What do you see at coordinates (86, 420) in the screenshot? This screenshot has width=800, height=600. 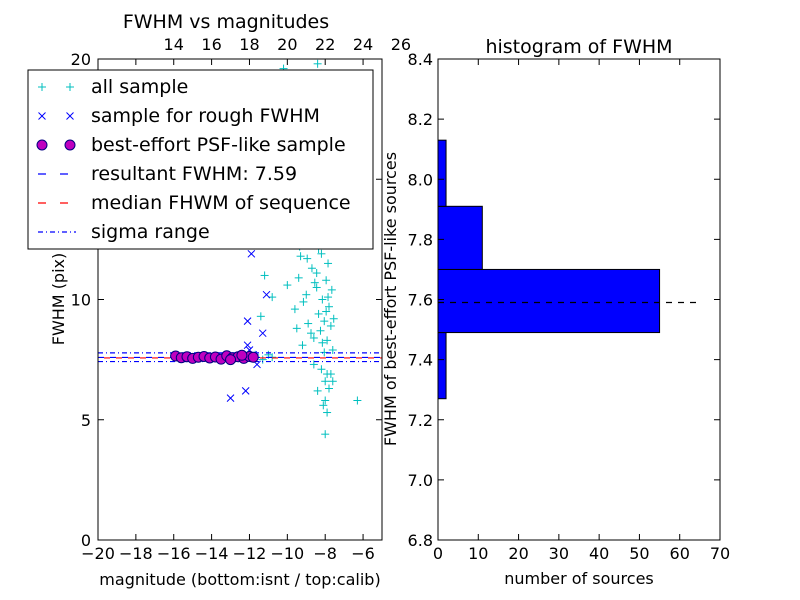 I see `left-y-tick-label-1: 5` at bounding box center [86, 420].